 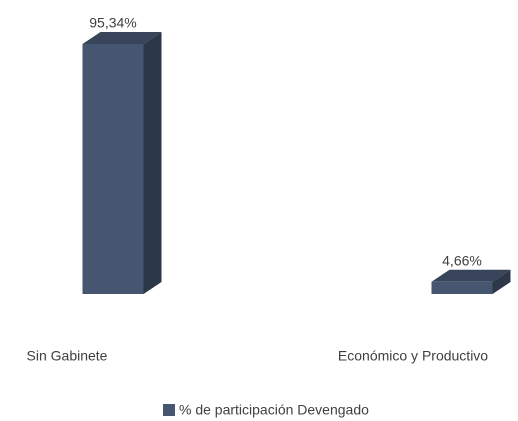 I want to click on value-label: 4,66%, so click(x=462, y=260).